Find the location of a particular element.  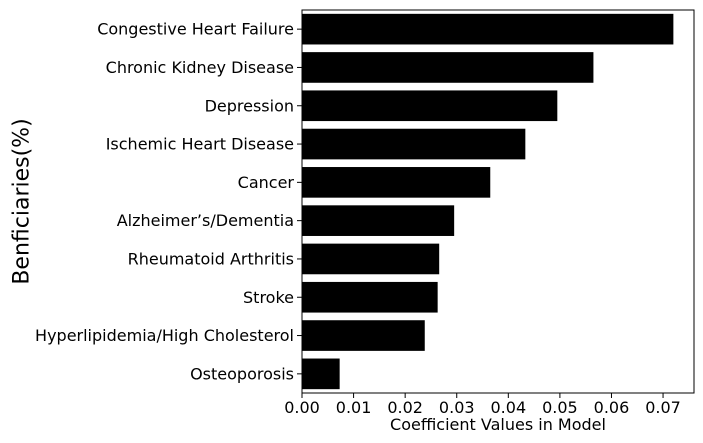

bar-alzheimer-s-dementia is located at coordinates (378, 220).